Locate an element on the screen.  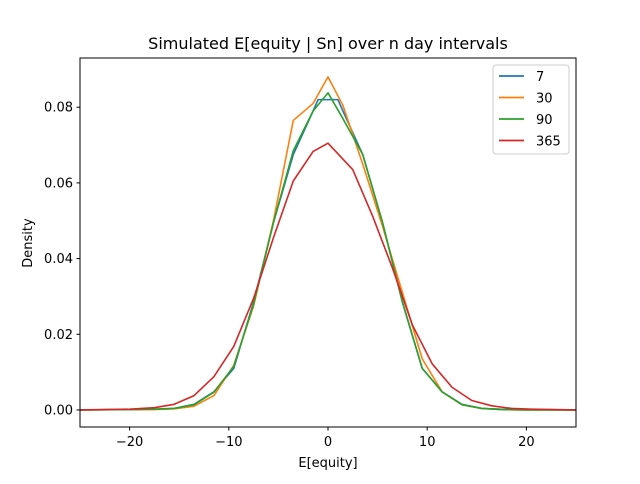
y-tick-label: 0.04 is located at coordinates (58, 259).